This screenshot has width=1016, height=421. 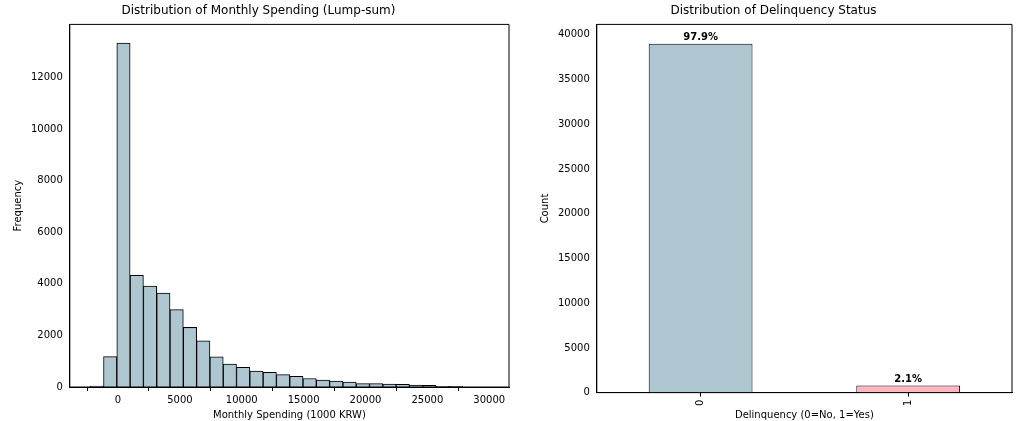 I want to click on y-axis-title: Frequency, so click(x=17, y=205).